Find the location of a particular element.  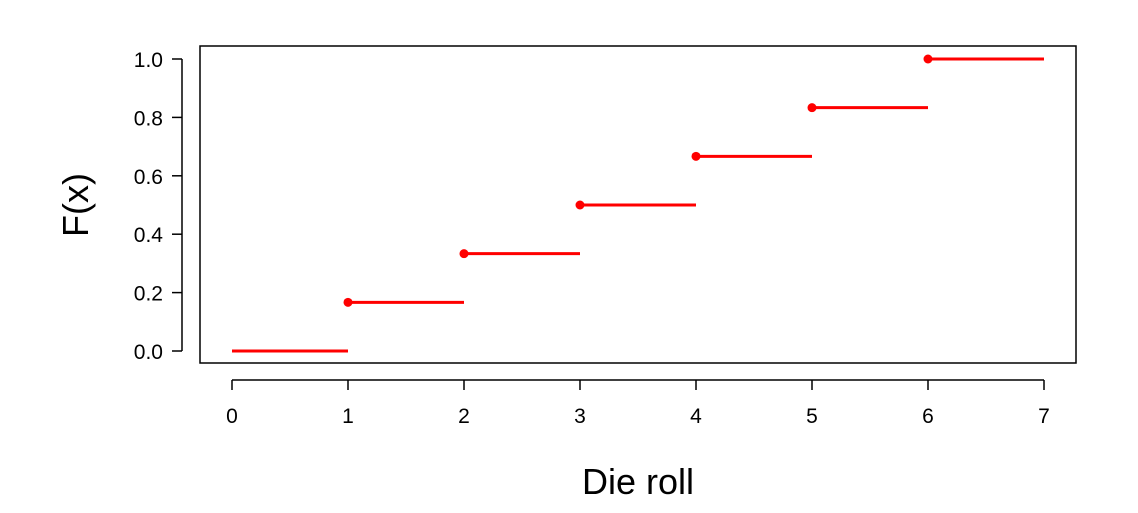

x-tick-label: 5 is located at coordinates (812, 416).